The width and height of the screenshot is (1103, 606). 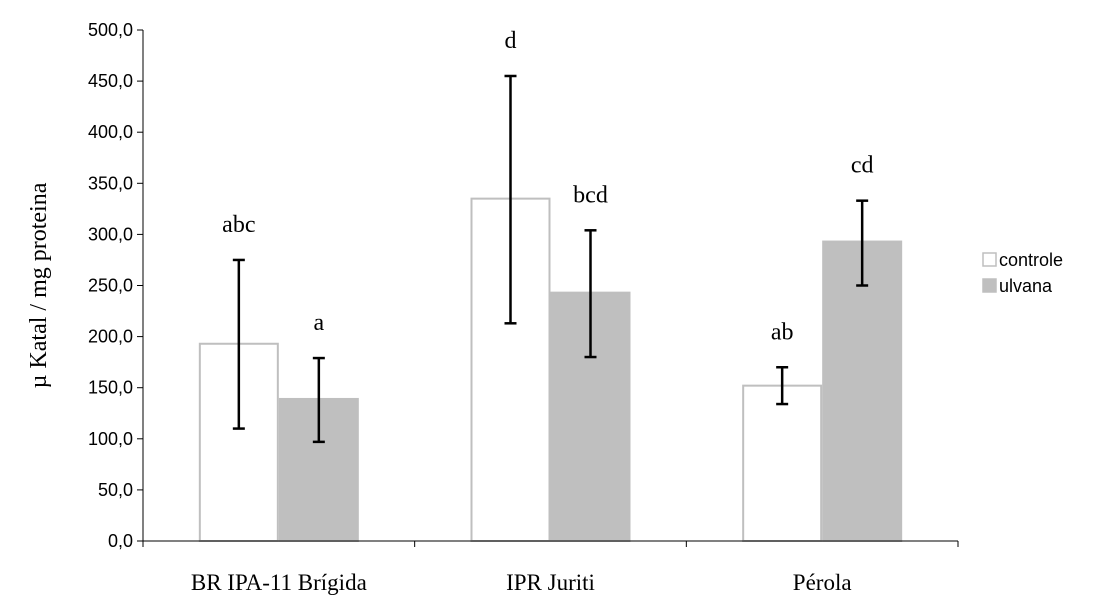 I want to click on significance-label: bcd, so click(x=590, y=195).